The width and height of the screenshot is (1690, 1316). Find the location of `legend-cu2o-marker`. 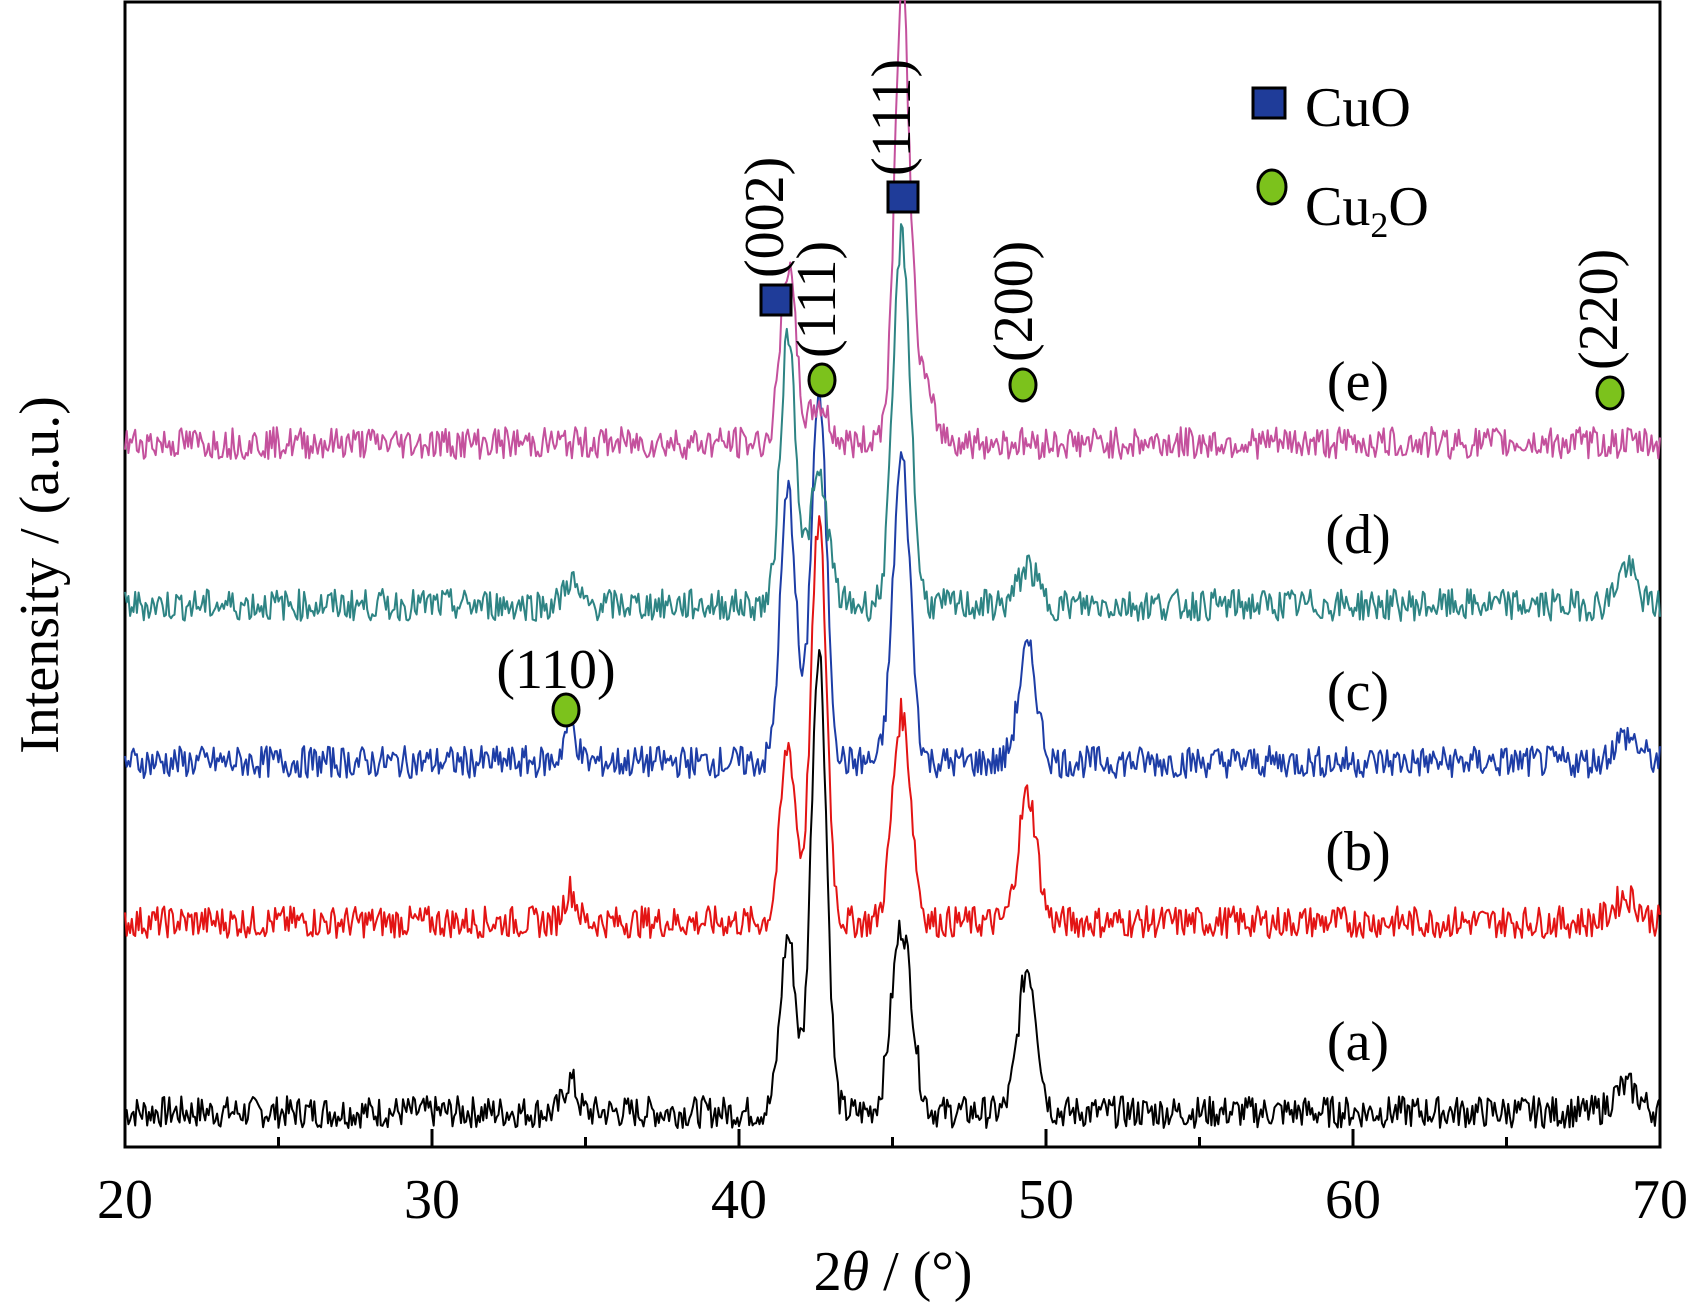

legend-cu2o-marker is located at coordinates (1272, 187).